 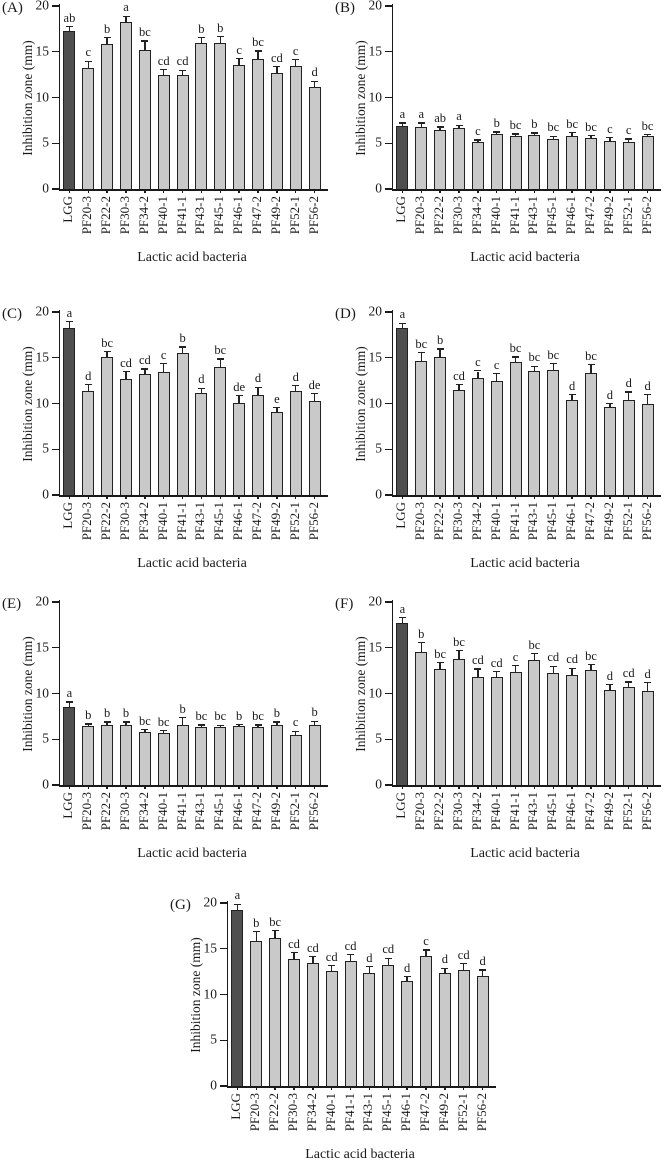 What do you see at coordinates (295, 376) in the screenshot?
I see `significance-letter-PF52-1: d` at bounding box center [295, 376].